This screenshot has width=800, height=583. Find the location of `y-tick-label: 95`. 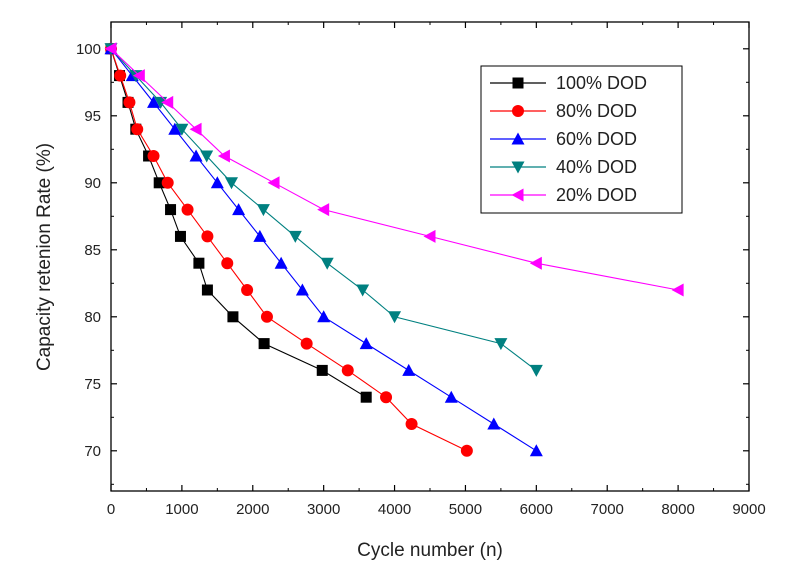

y-tick-label: 95 is located at coordinates (92, 116).